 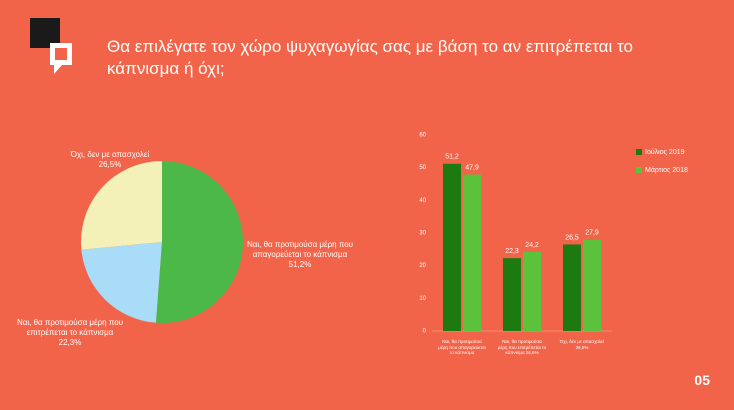 I want to click on y-tick-label: 0, so click(x=425, y=332).